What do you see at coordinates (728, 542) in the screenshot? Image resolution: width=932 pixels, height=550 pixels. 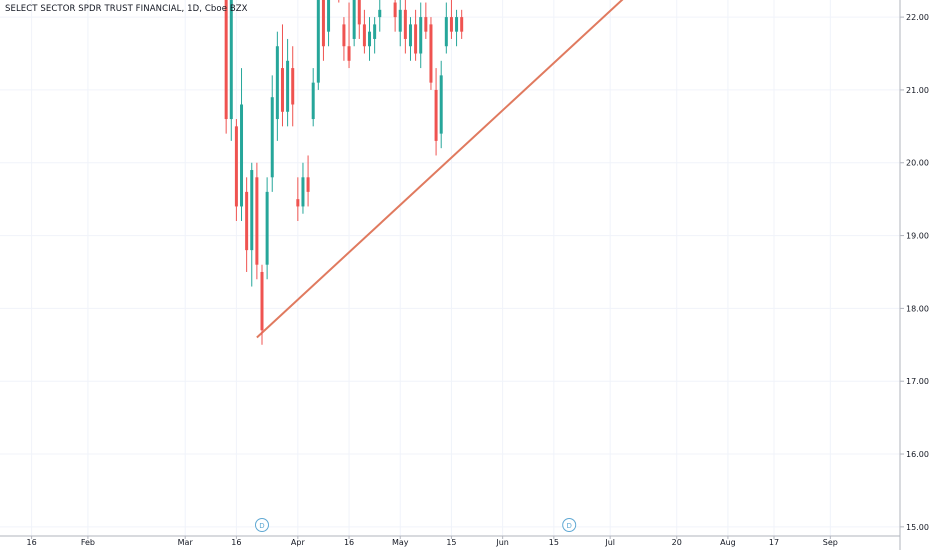 I see `time-tick-label: Aug` at bounding box center [728, 542].